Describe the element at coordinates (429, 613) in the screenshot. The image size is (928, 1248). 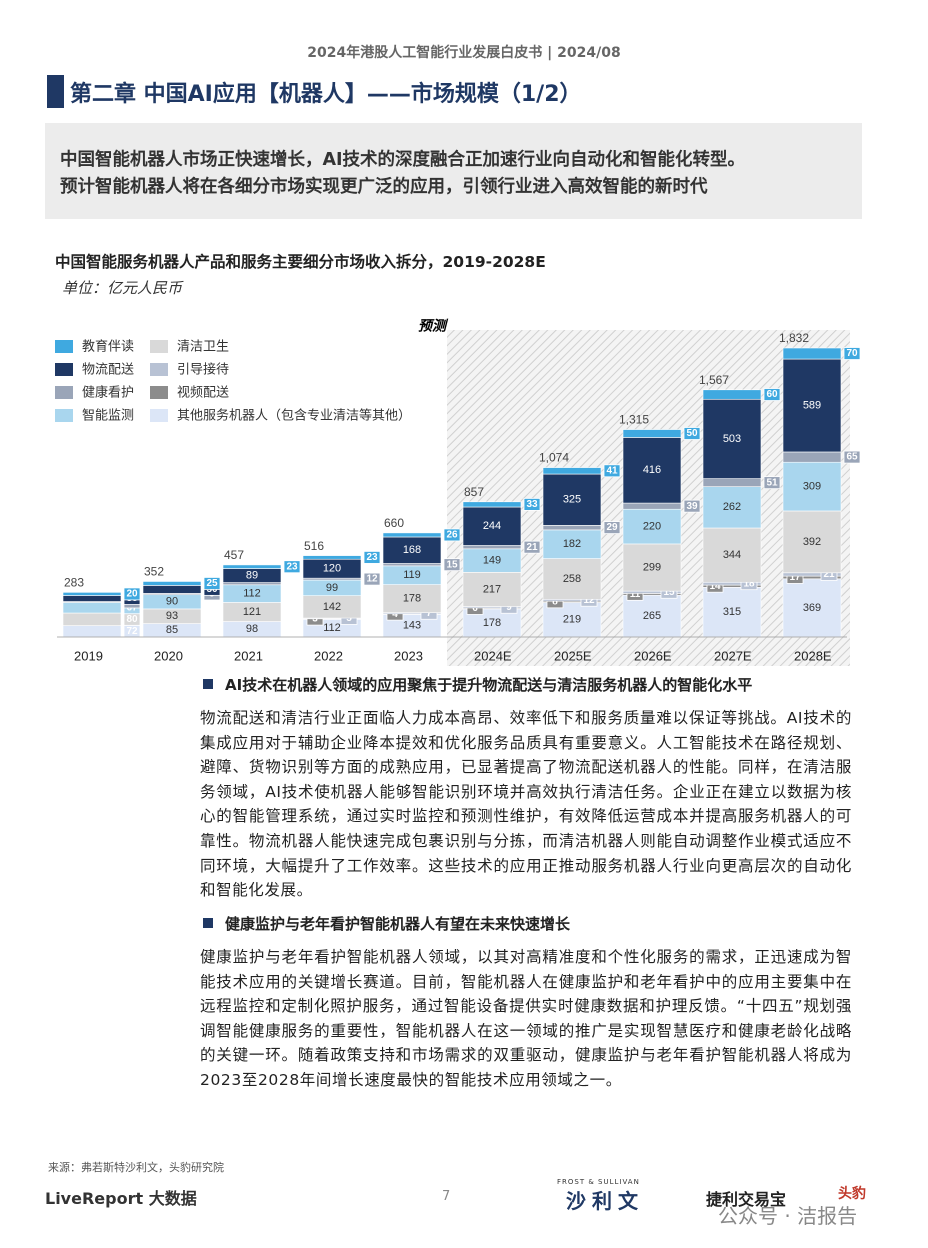
I see `data-label: 7` at that location.